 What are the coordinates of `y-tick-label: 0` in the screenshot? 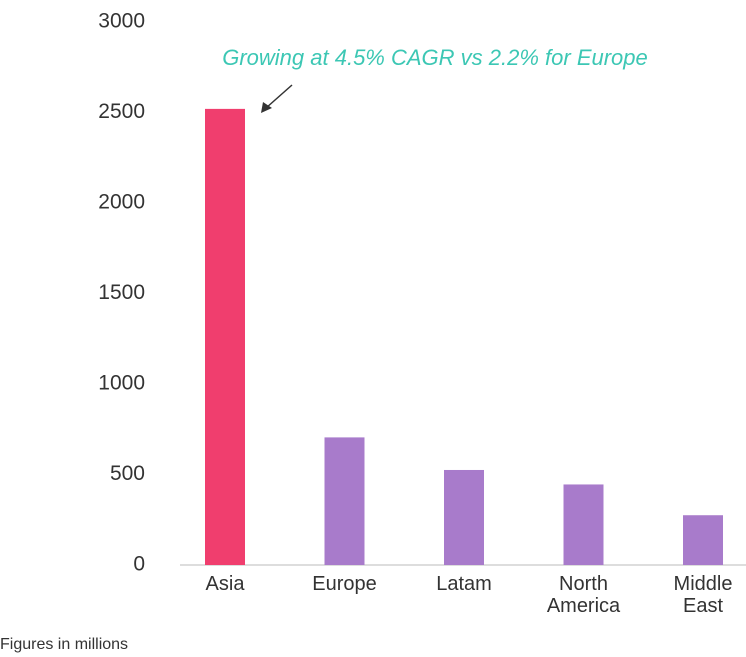 It's located at (139, 564).